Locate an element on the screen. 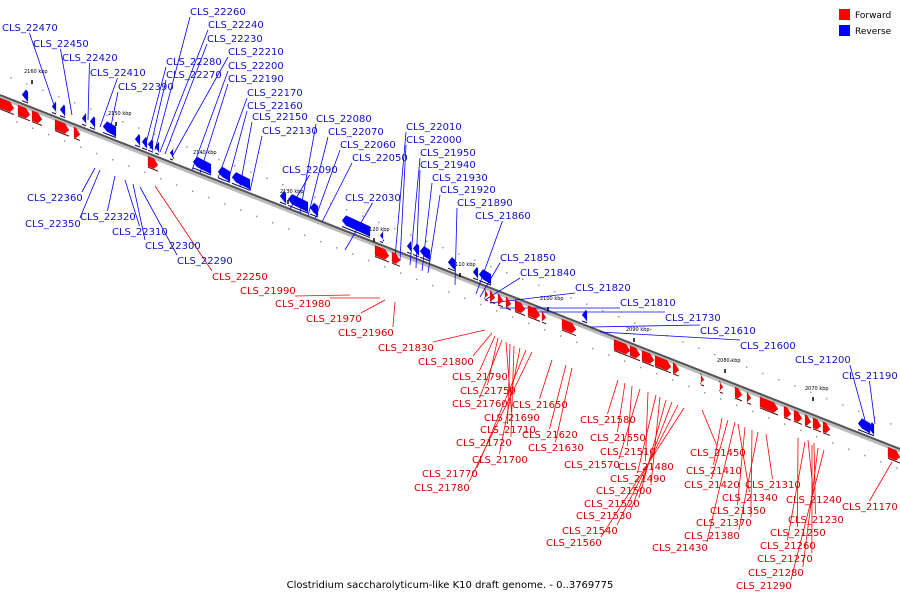 The width and height of the screenshot is (900, 600). reverse-gene-label: CLS_22410 is located at coordinates (118, 73).